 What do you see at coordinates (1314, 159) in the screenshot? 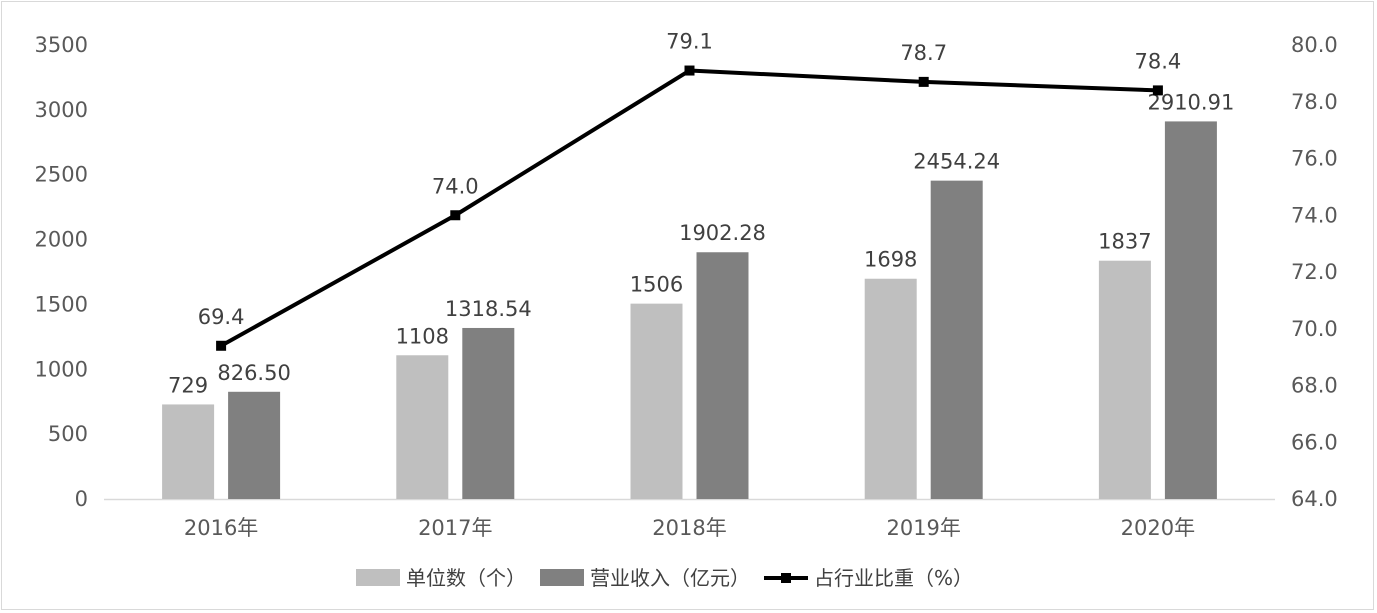
I see `y-right-tick-label: 76.0` at bounding box center [1314, 159].